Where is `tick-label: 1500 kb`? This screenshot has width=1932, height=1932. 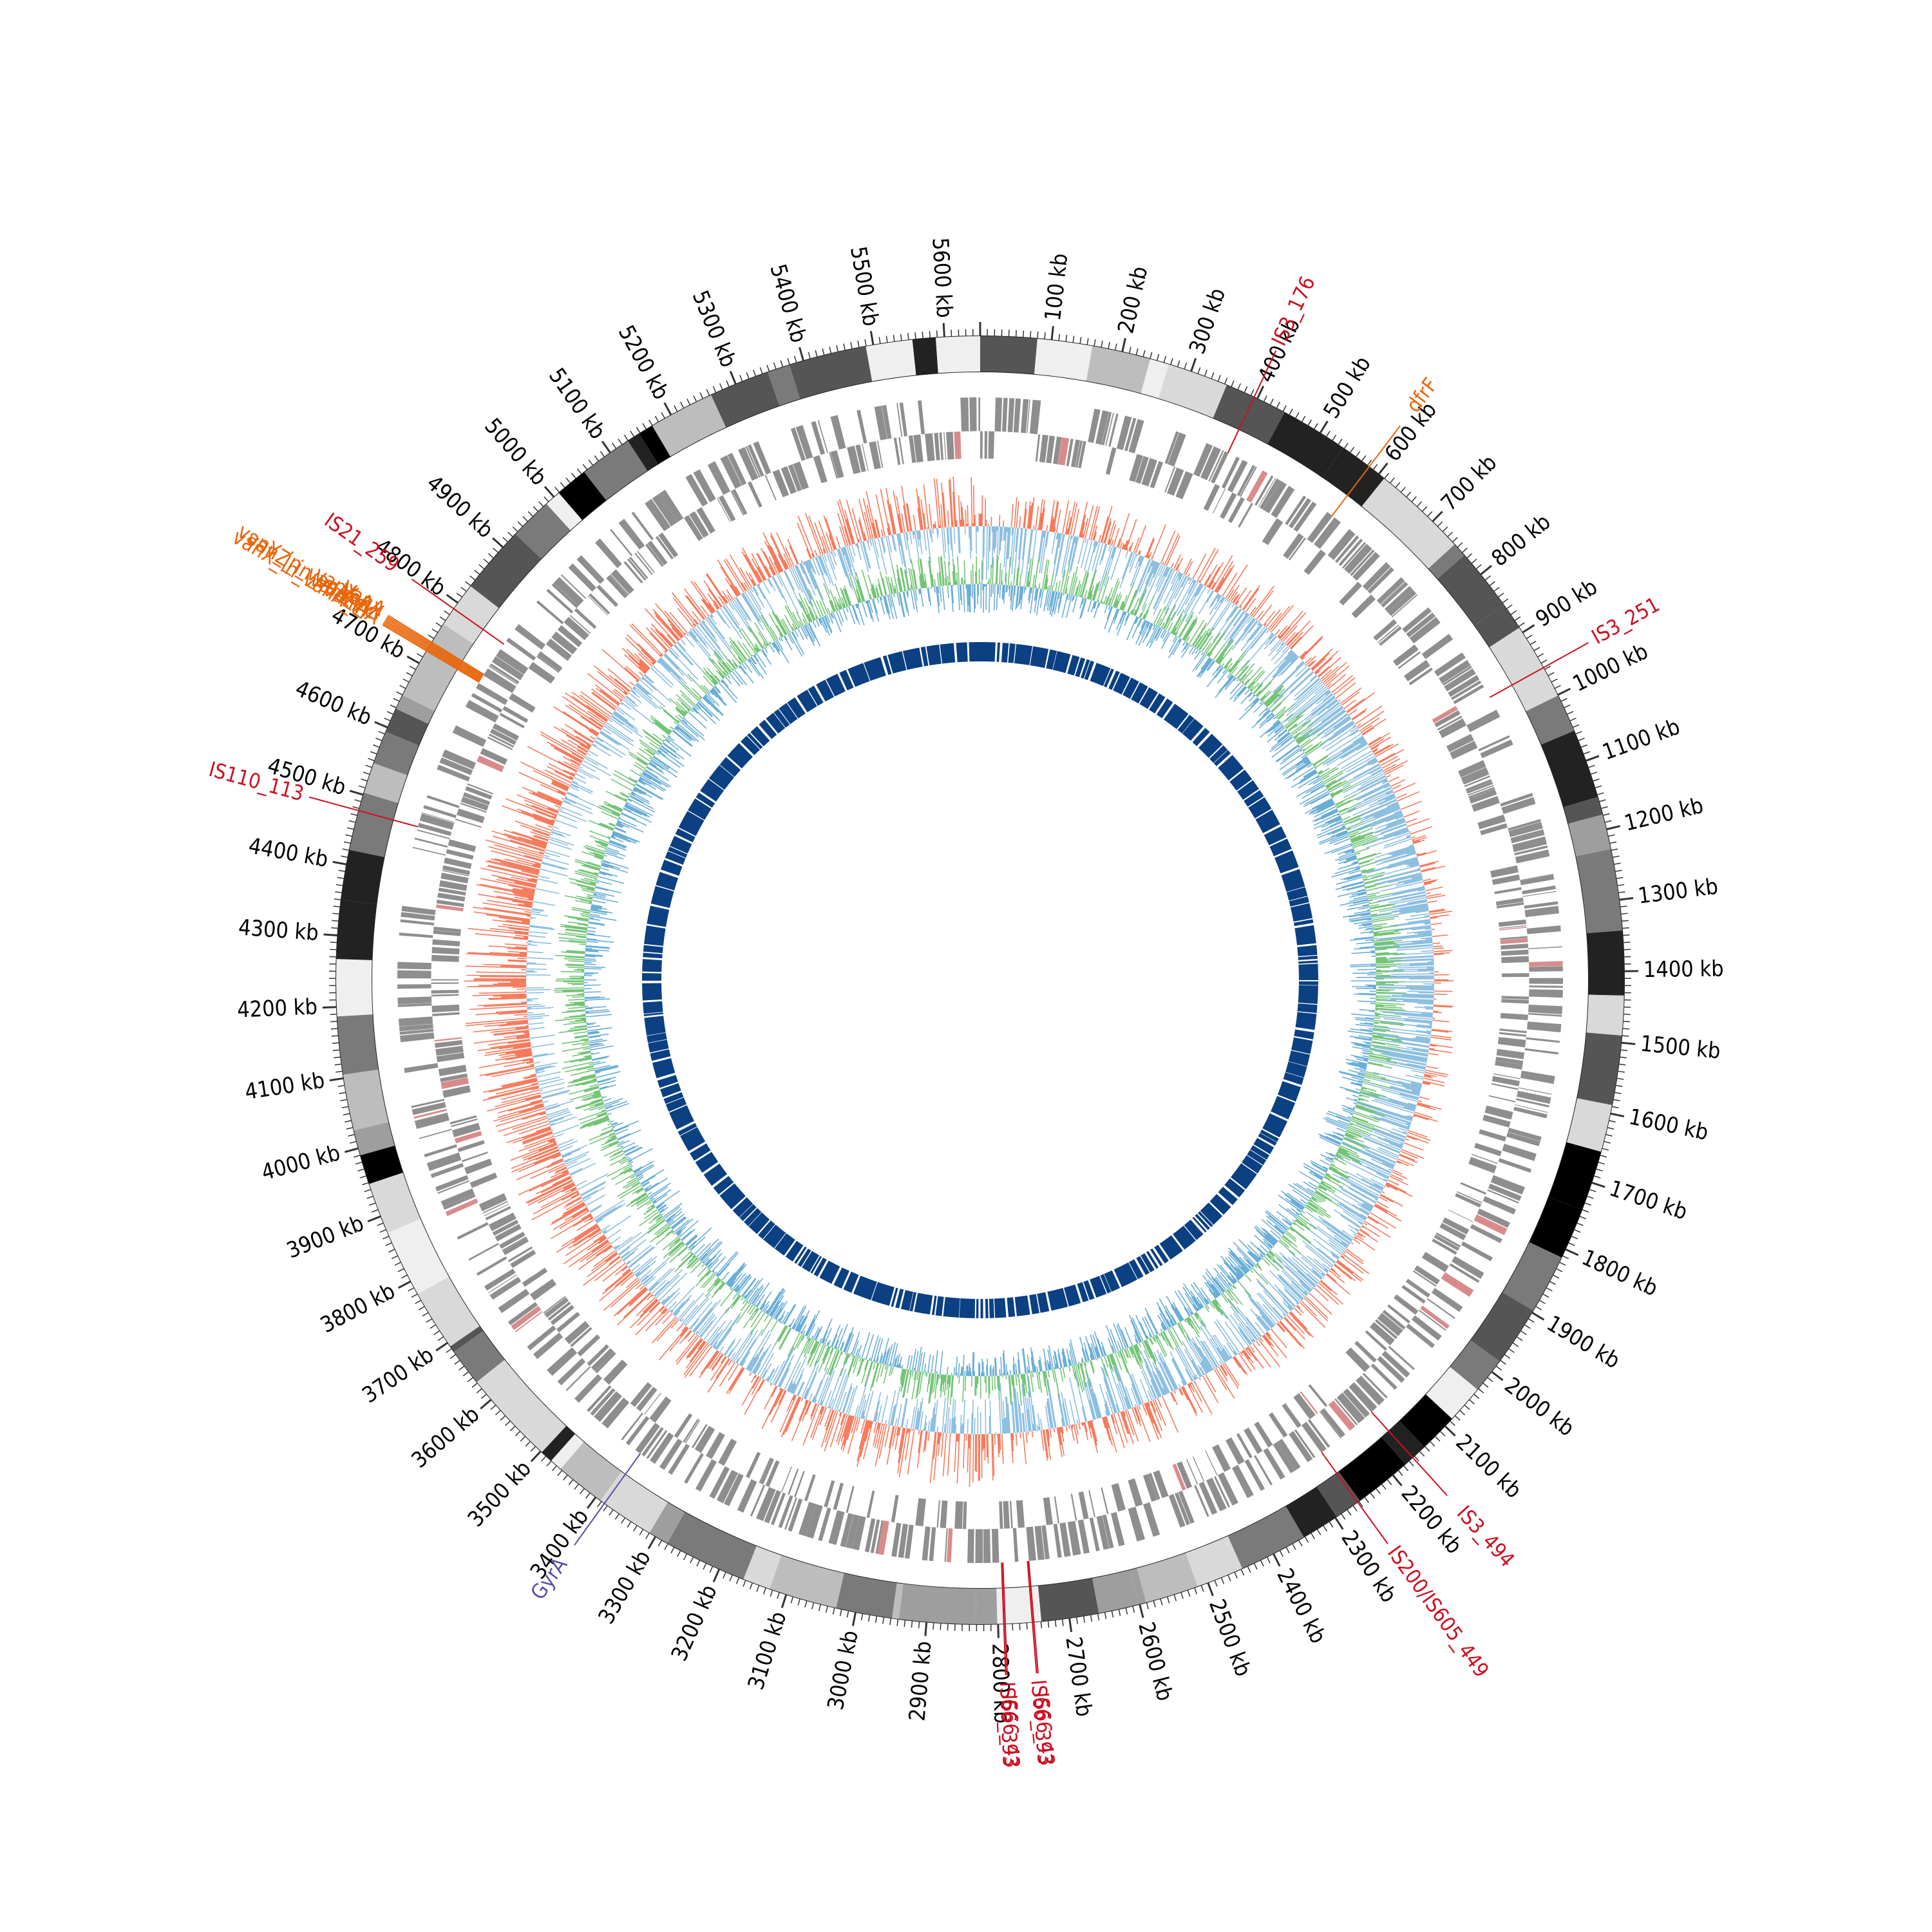 tick-label: 1500 kb is located at coordinates (1680, 1048).